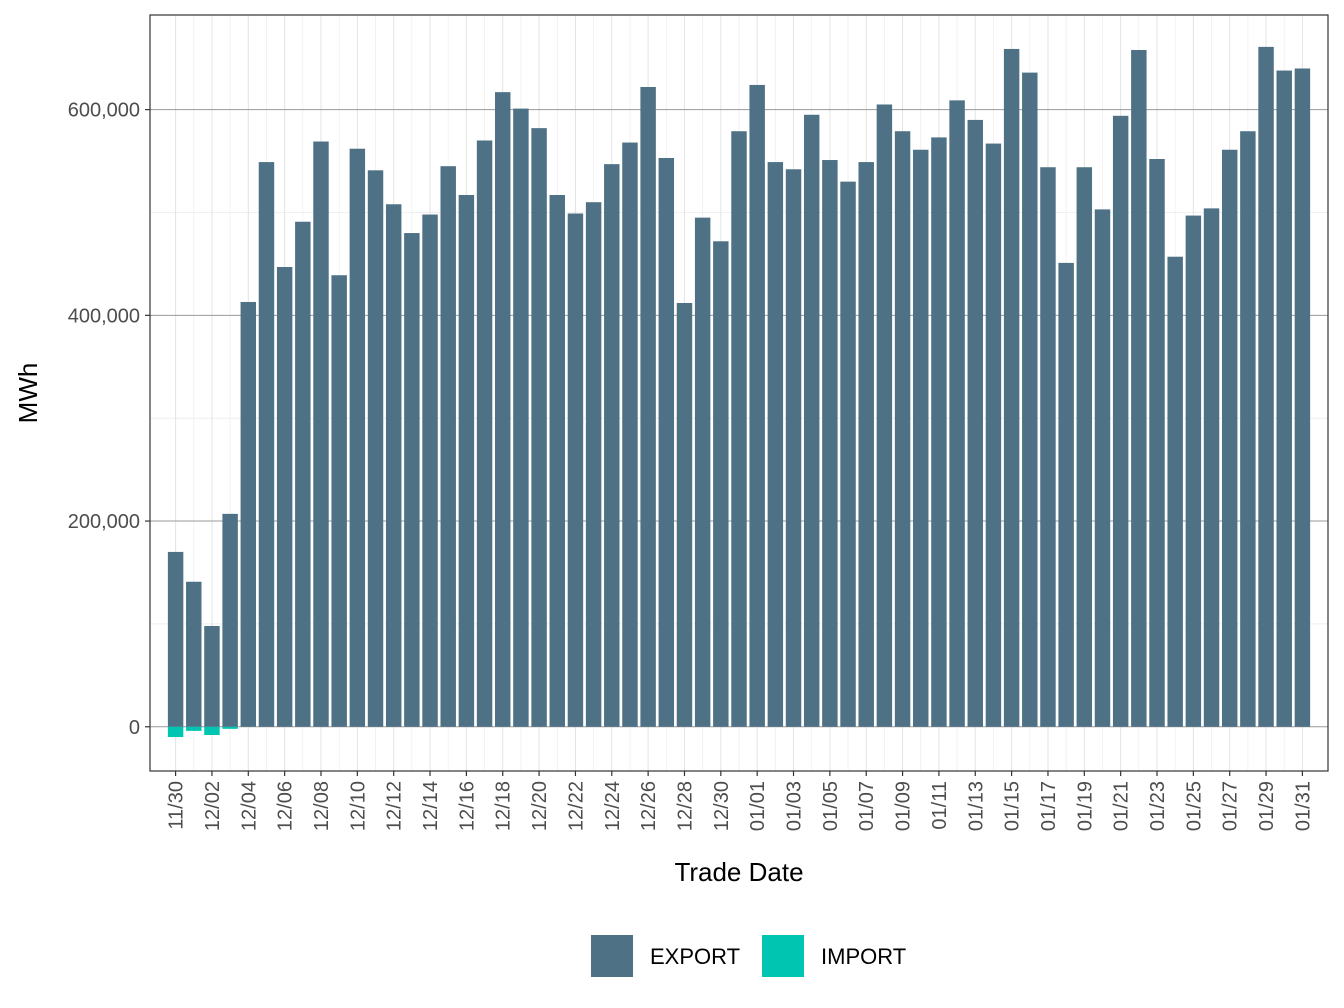 The height and width of the screenshot is (1008, 1344). I want to click on x-tick-label: 01/13, so click(976, 806).